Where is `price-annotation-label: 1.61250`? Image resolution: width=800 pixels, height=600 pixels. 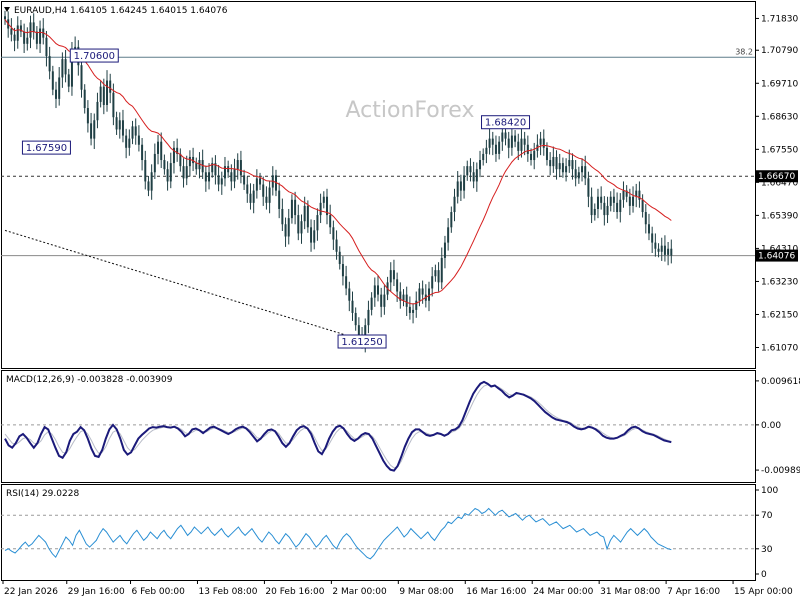
price-annotation-label: 1.61250 is located at coordinates (361, 342).